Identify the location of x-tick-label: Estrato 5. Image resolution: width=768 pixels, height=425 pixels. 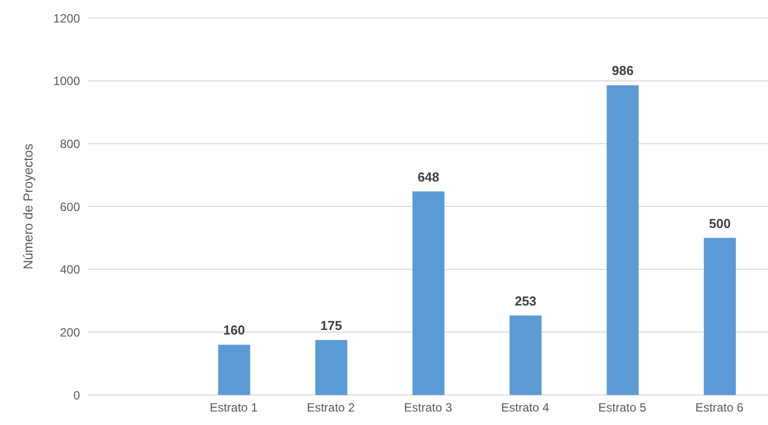
(622, 407).